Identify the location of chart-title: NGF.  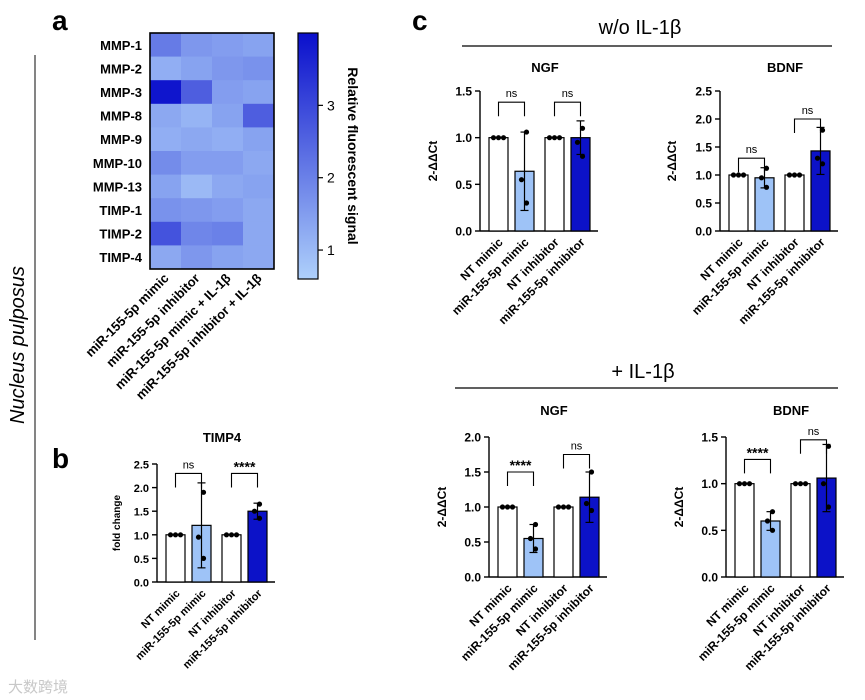
(545, 67).